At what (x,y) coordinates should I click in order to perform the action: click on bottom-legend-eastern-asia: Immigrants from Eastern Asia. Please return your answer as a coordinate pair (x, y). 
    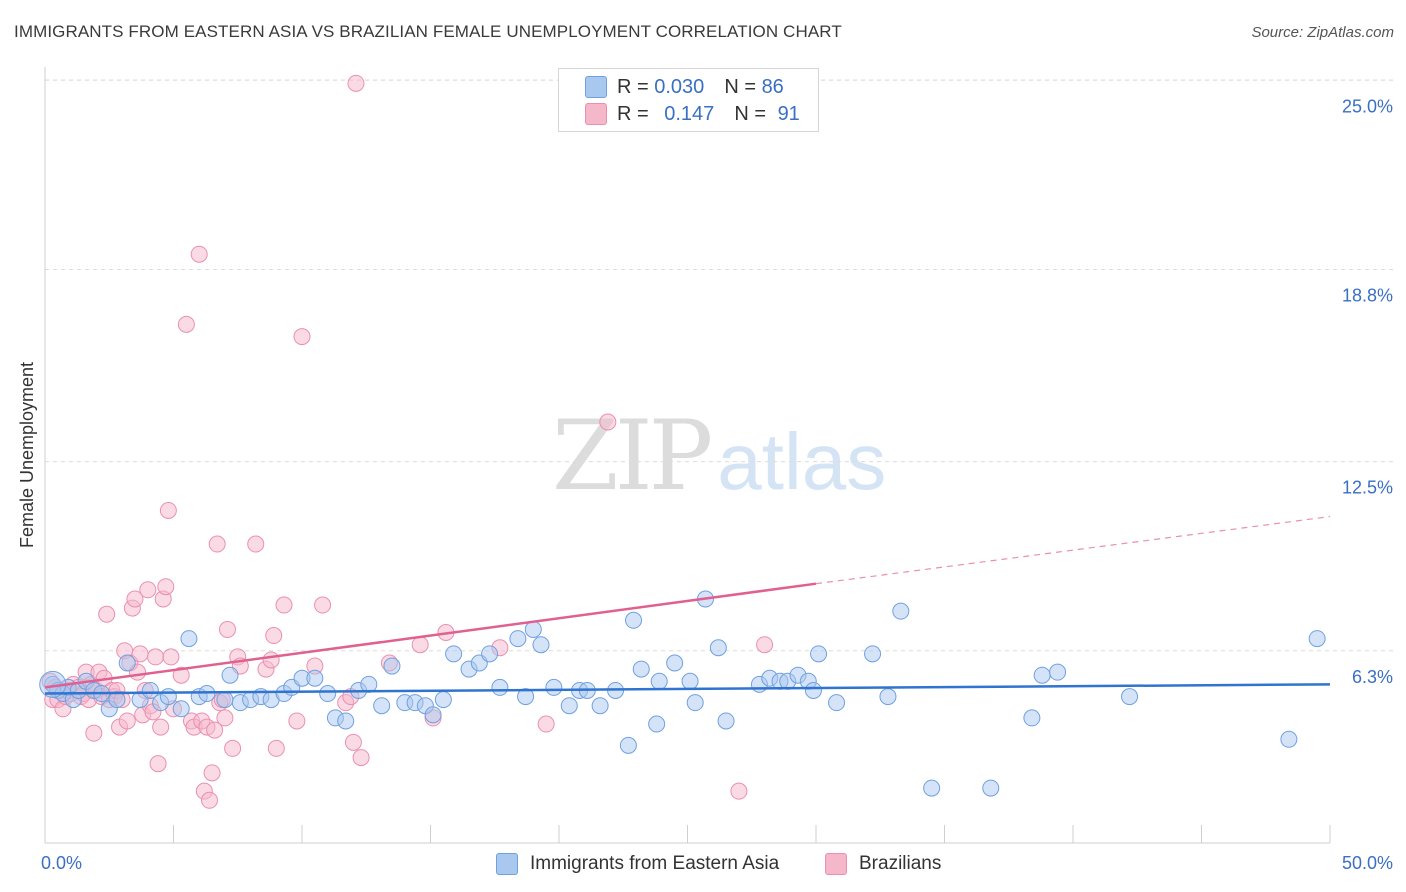
    Looking at the image, I should click on (637, 864).